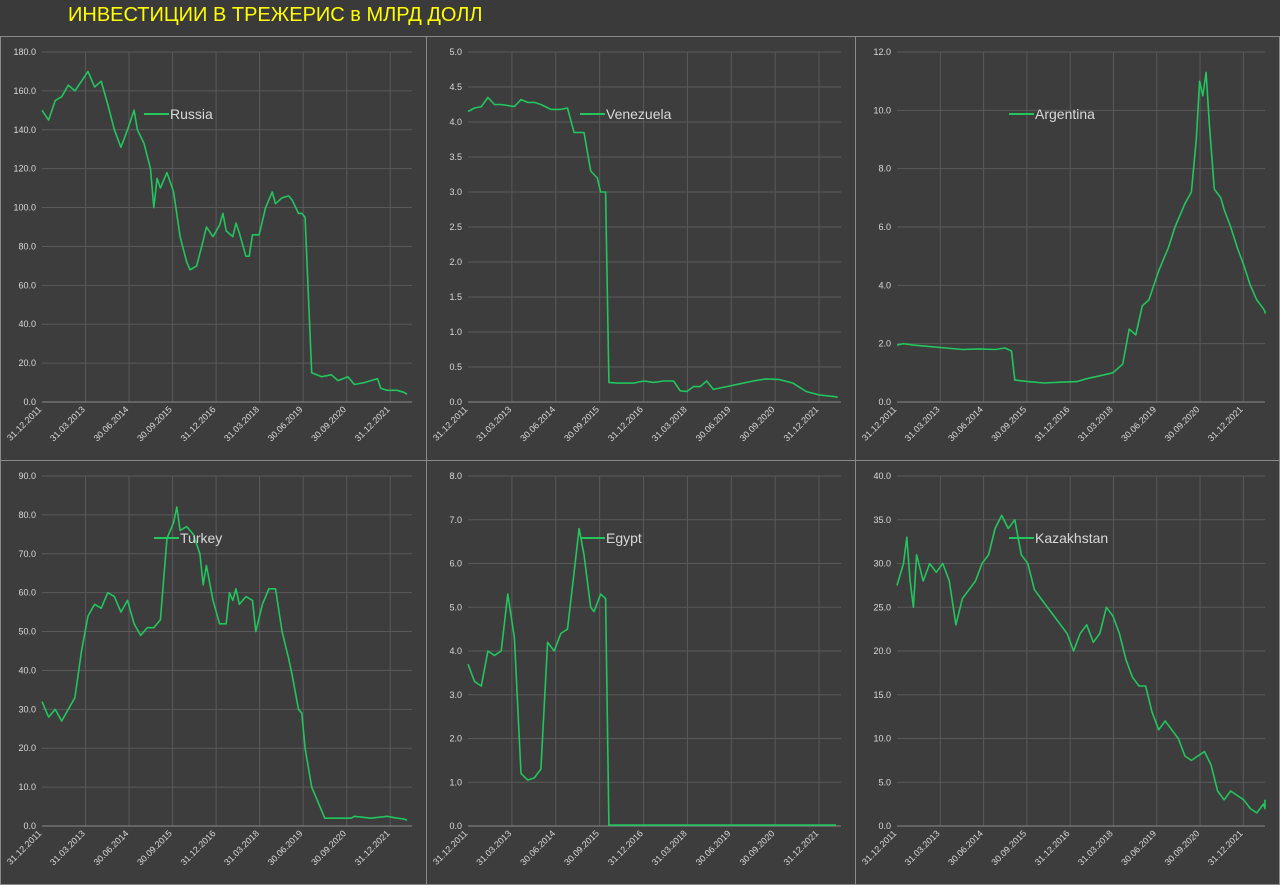 The width and height of the screenshot is (1280, 885). I want to click on y-tick-label: 0.5, so click(455, 367).